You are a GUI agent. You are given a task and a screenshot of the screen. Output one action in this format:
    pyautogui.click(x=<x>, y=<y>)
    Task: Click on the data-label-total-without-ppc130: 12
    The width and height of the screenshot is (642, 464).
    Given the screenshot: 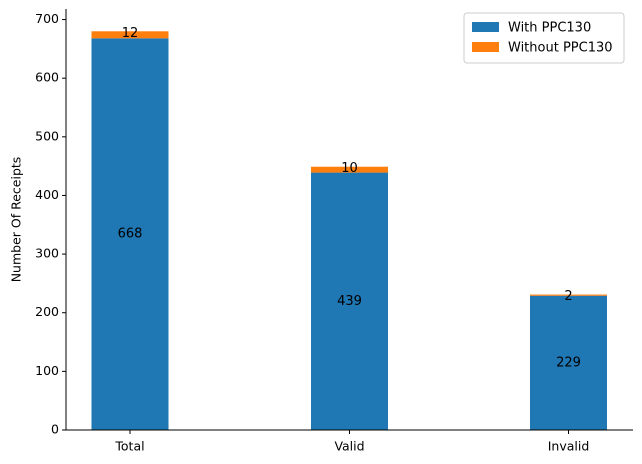 What is the action you would take?
    pyautogui.click(x=130, y=33)
    